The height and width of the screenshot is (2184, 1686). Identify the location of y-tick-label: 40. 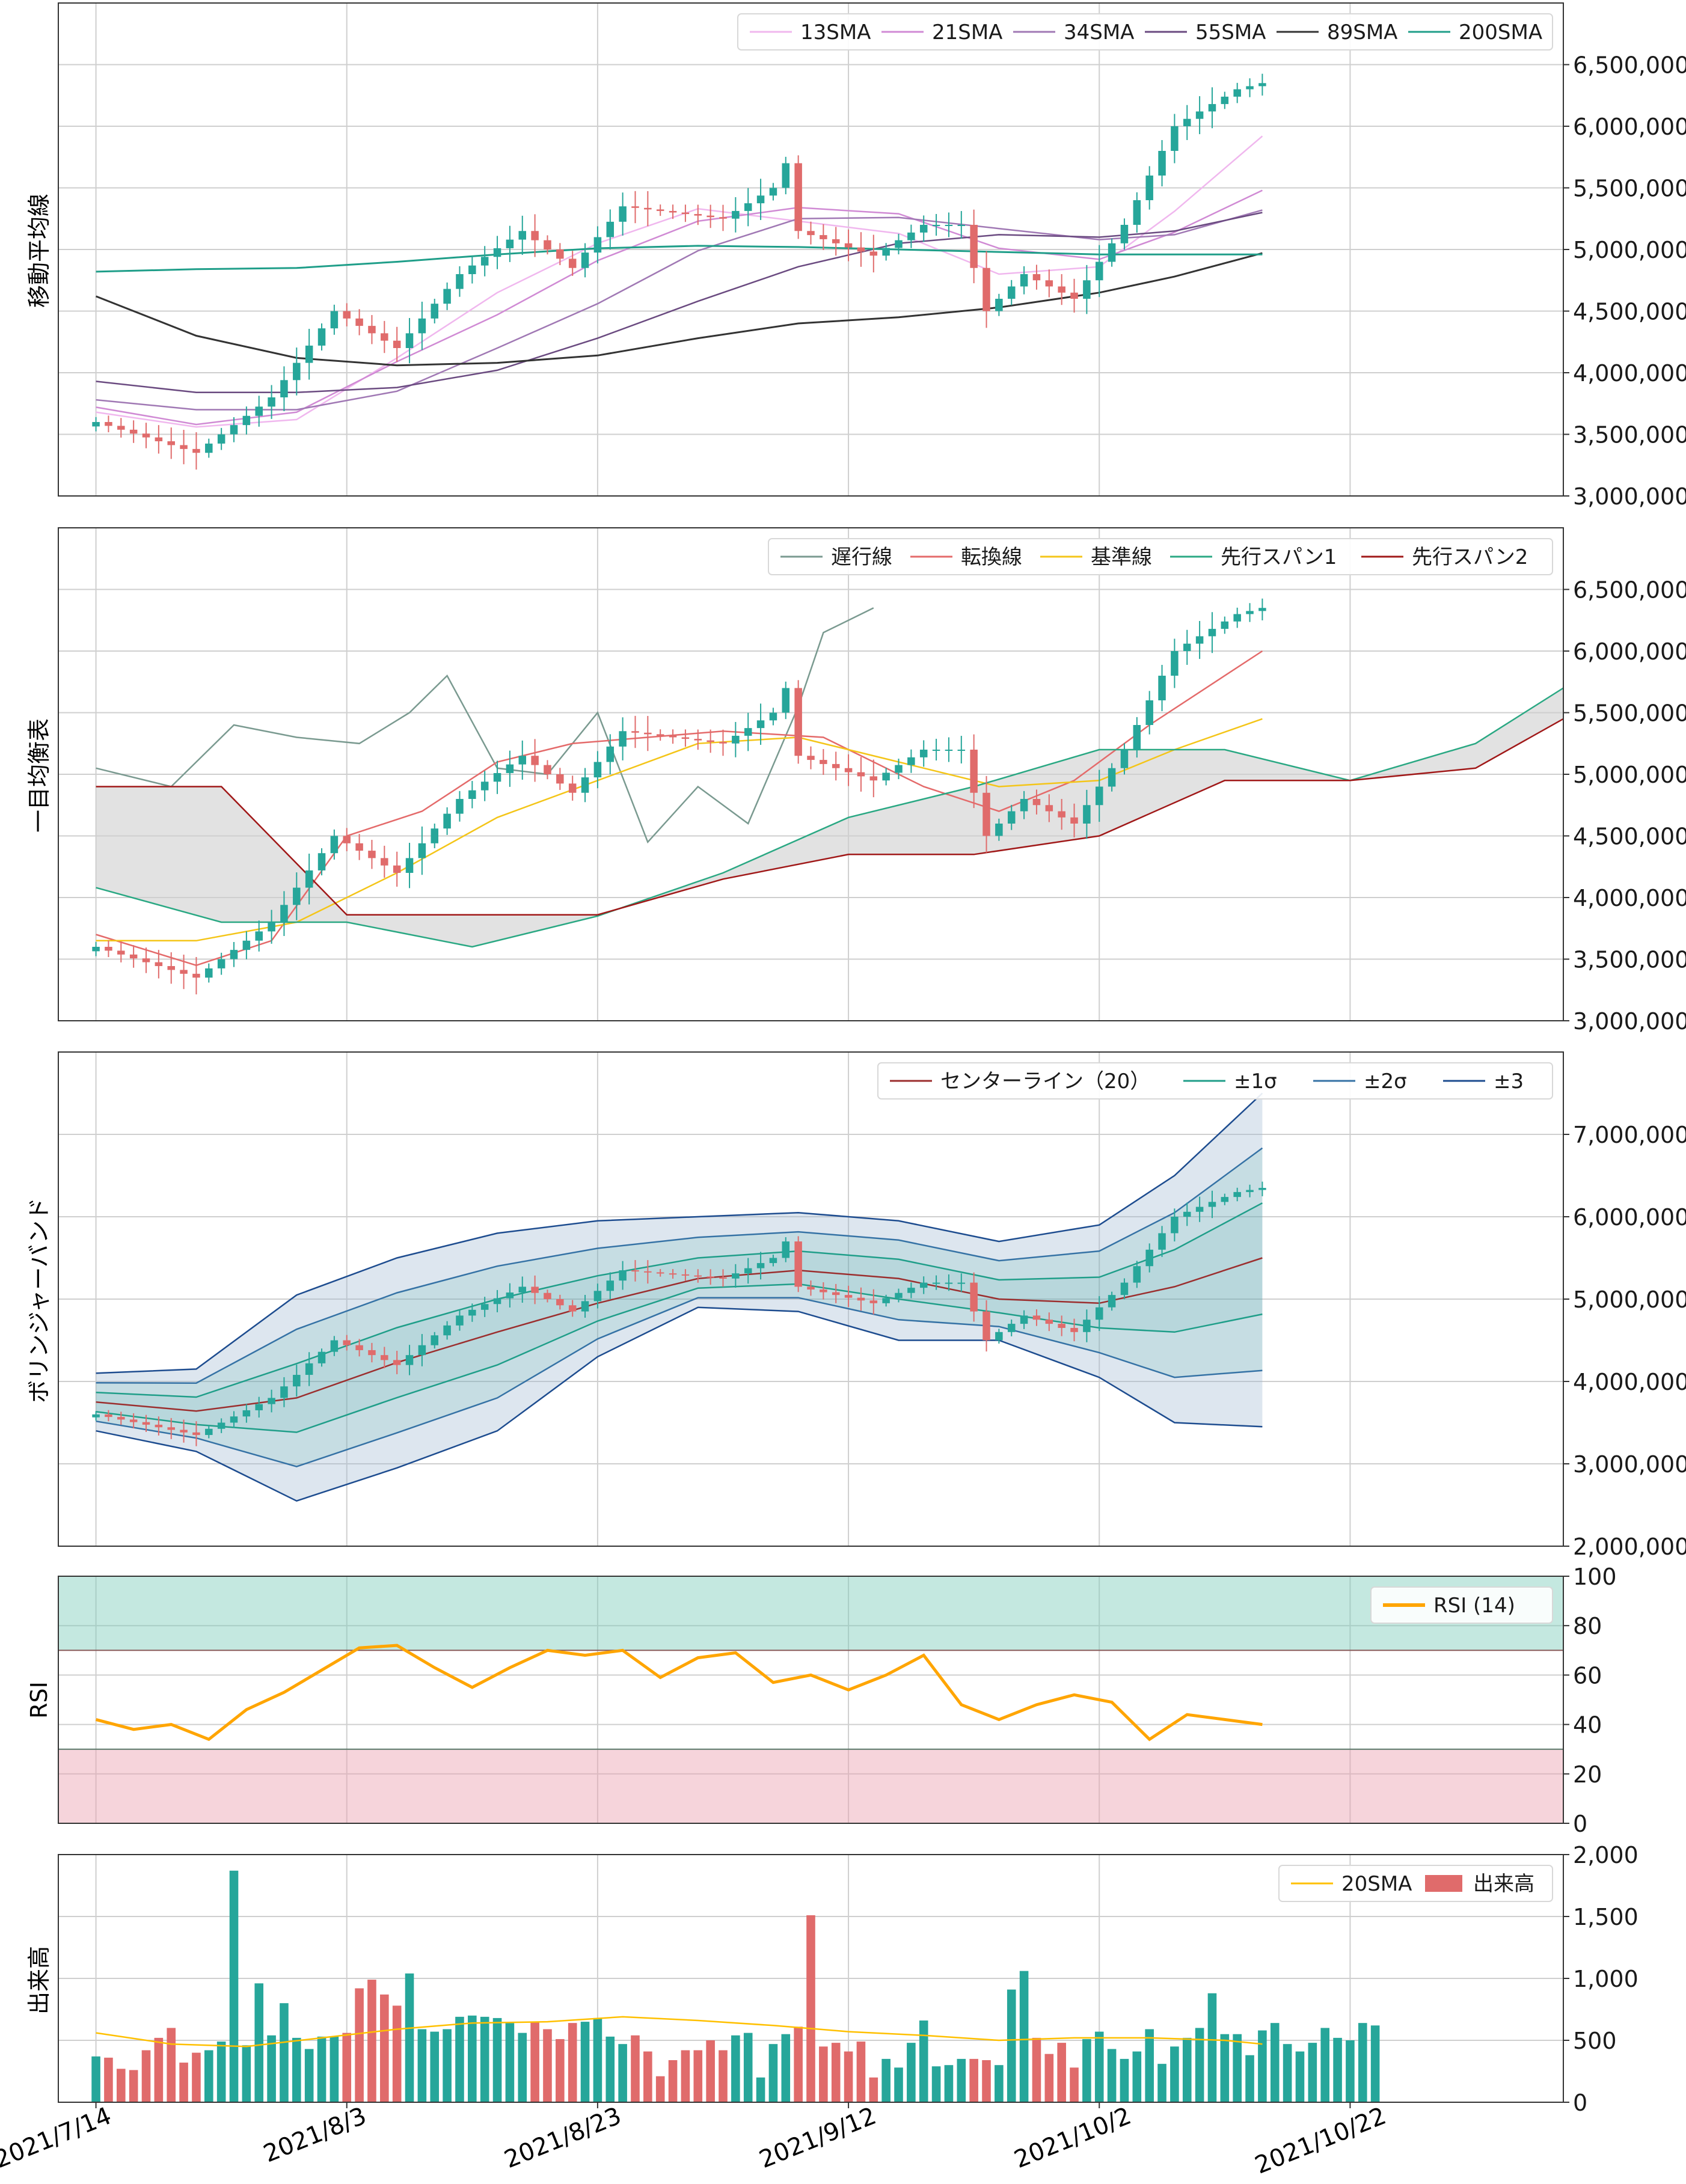
(1587, 1726).